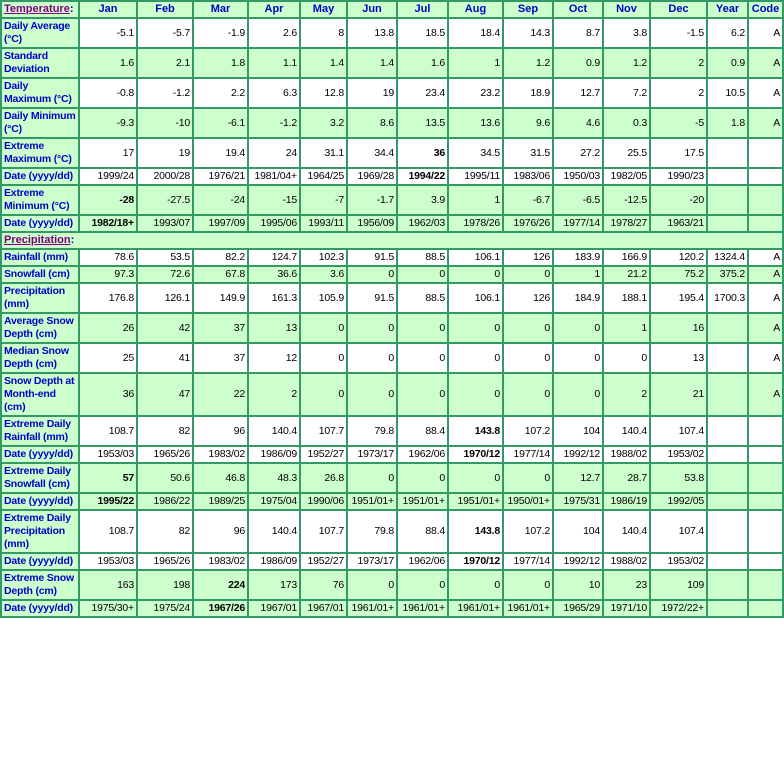  I want to click on month-value-cell: -6.1, so click(220, 123).